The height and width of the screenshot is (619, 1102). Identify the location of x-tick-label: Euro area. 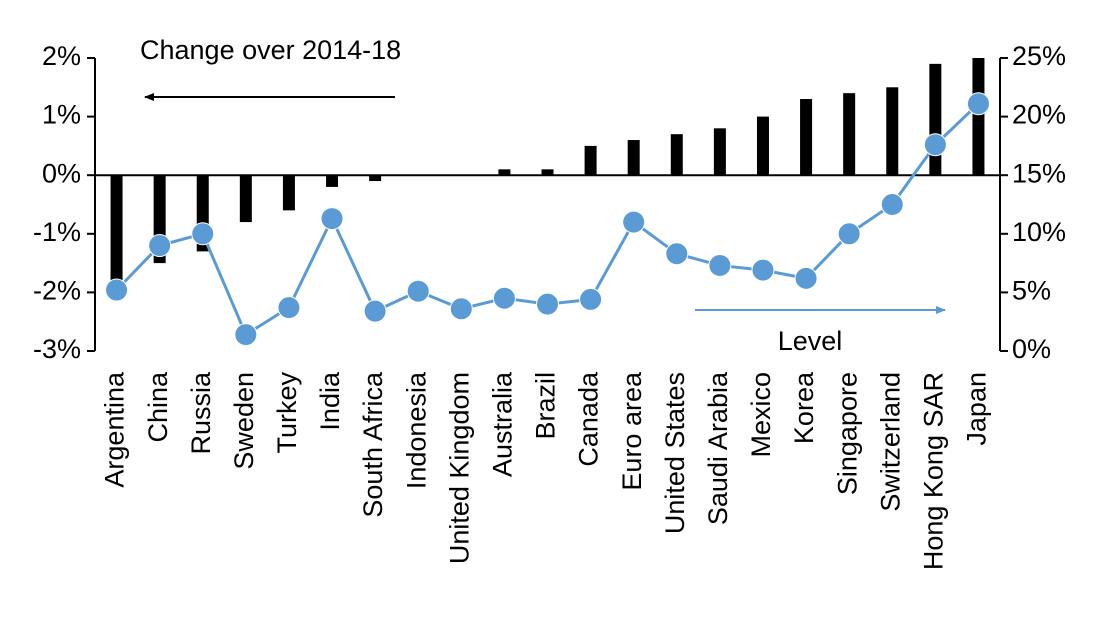
(632, 431).